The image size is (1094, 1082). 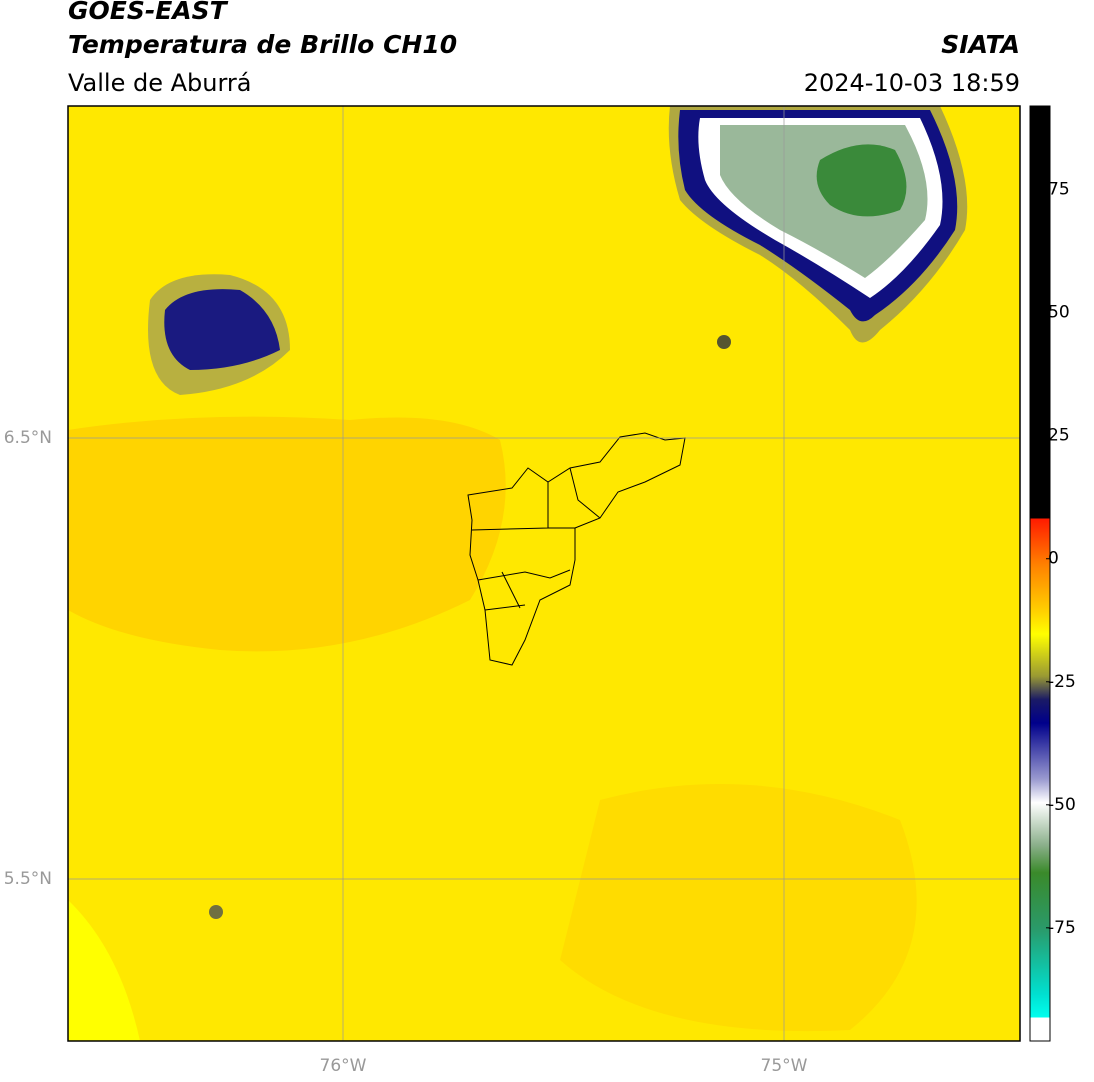 I want to click on region: Valle de Aburrá, so click(x=160, y=83).